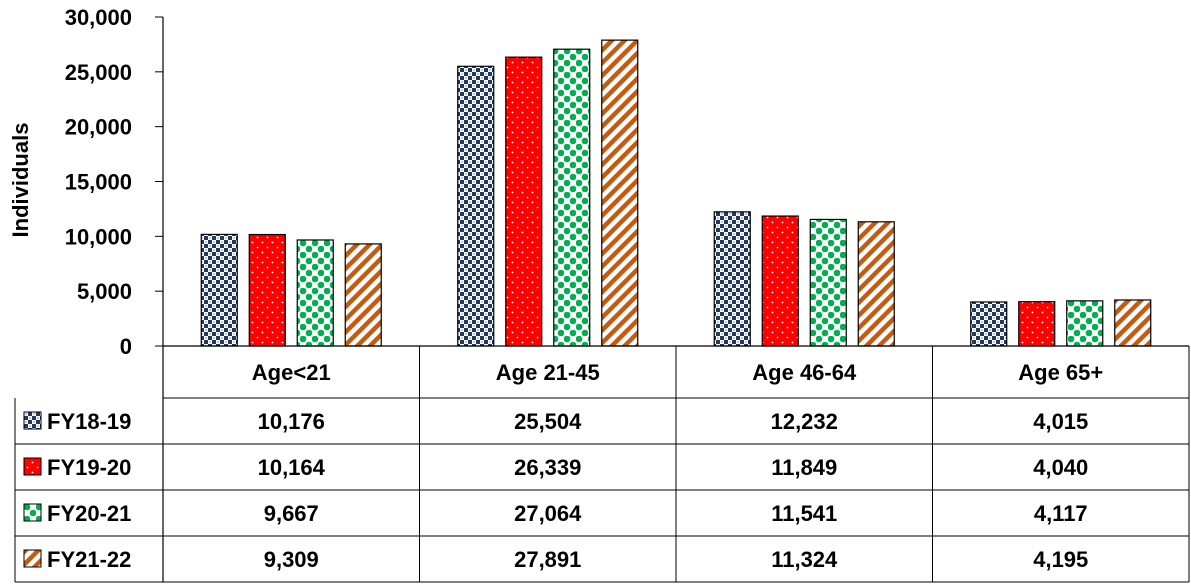  What do you see at coordinates (804, 421) in the screenshot?
I see `data-table-cell: 12,232` at bounding box center [804, 421].